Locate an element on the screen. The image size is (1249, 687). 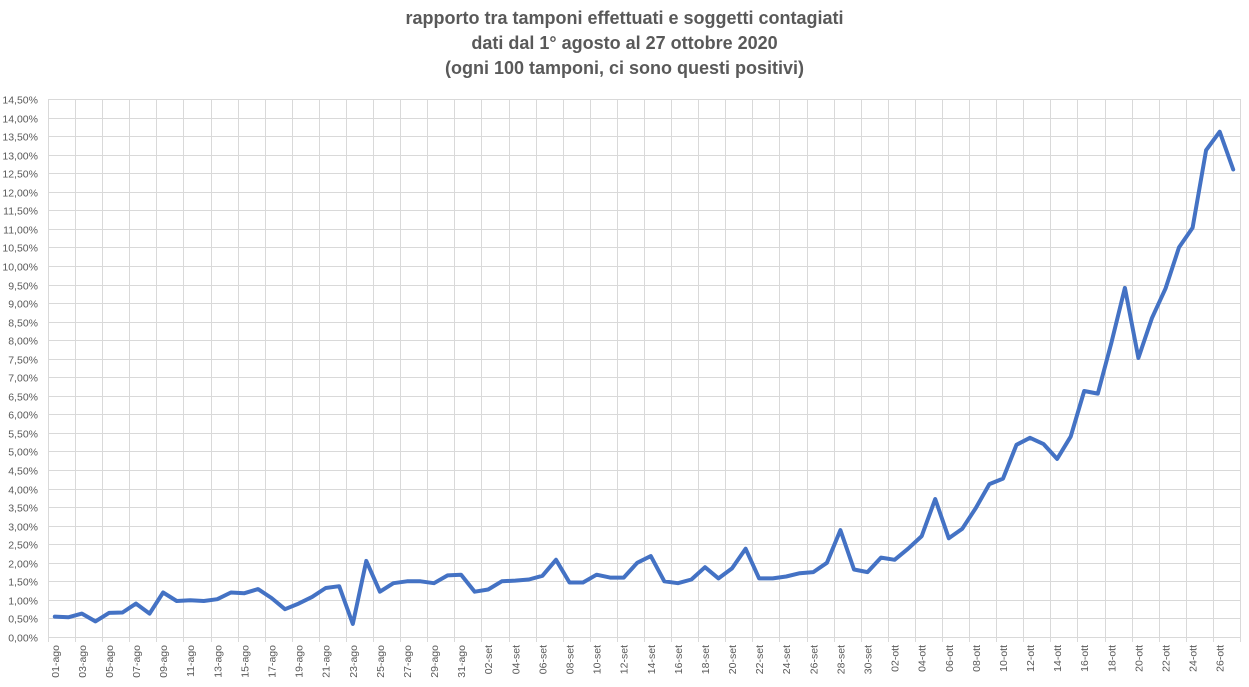
y-tick-label: 3,00% is located at coordinates (23, 528).